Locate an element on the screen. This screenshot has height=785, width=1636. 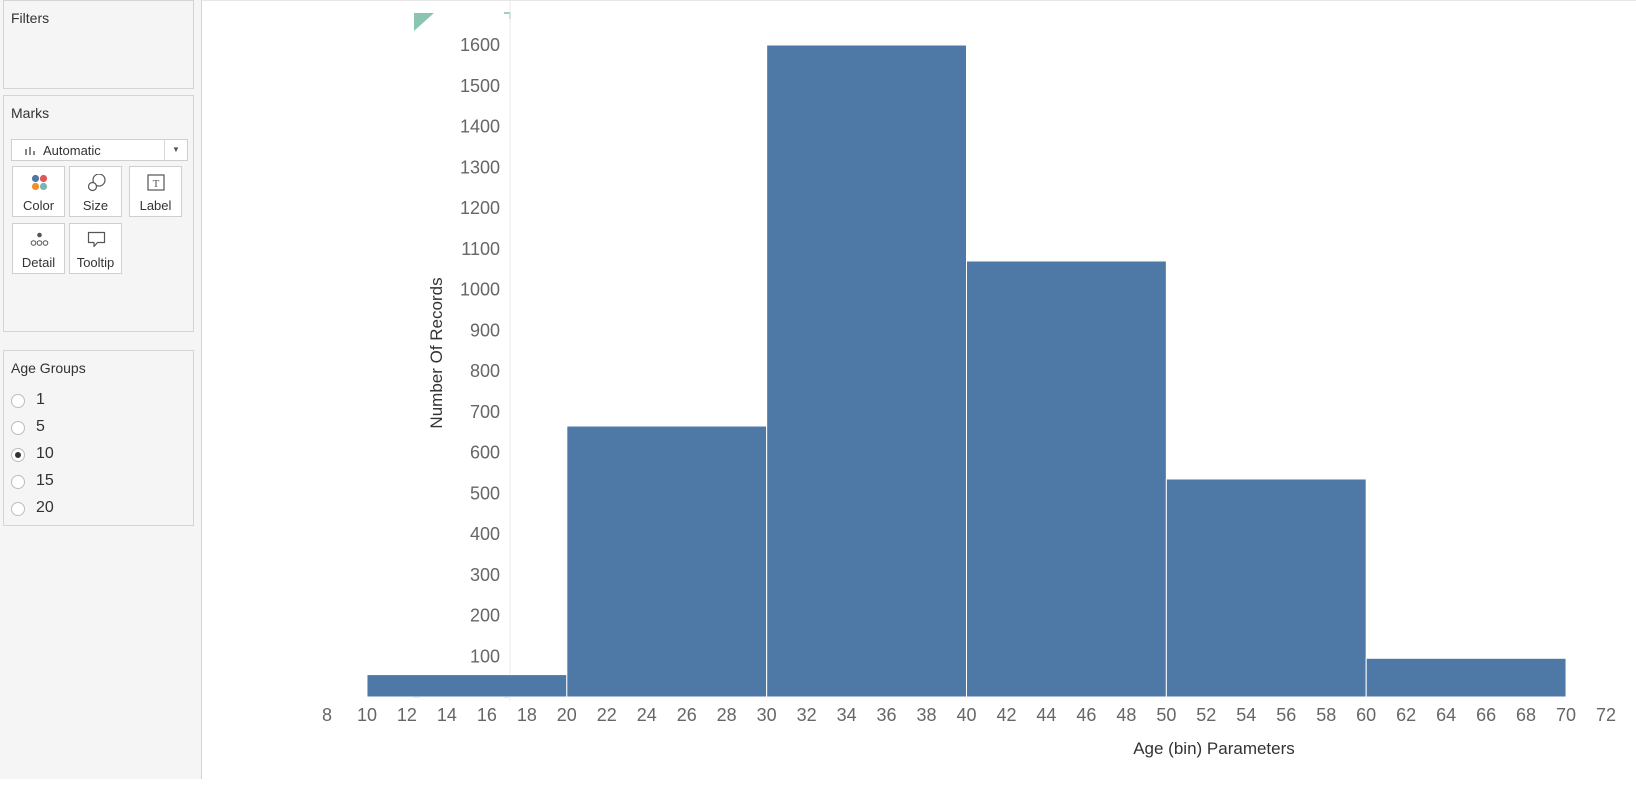
marks-card: Marks Automatic ▼ Color Siz is located at coordinates (98, 213).